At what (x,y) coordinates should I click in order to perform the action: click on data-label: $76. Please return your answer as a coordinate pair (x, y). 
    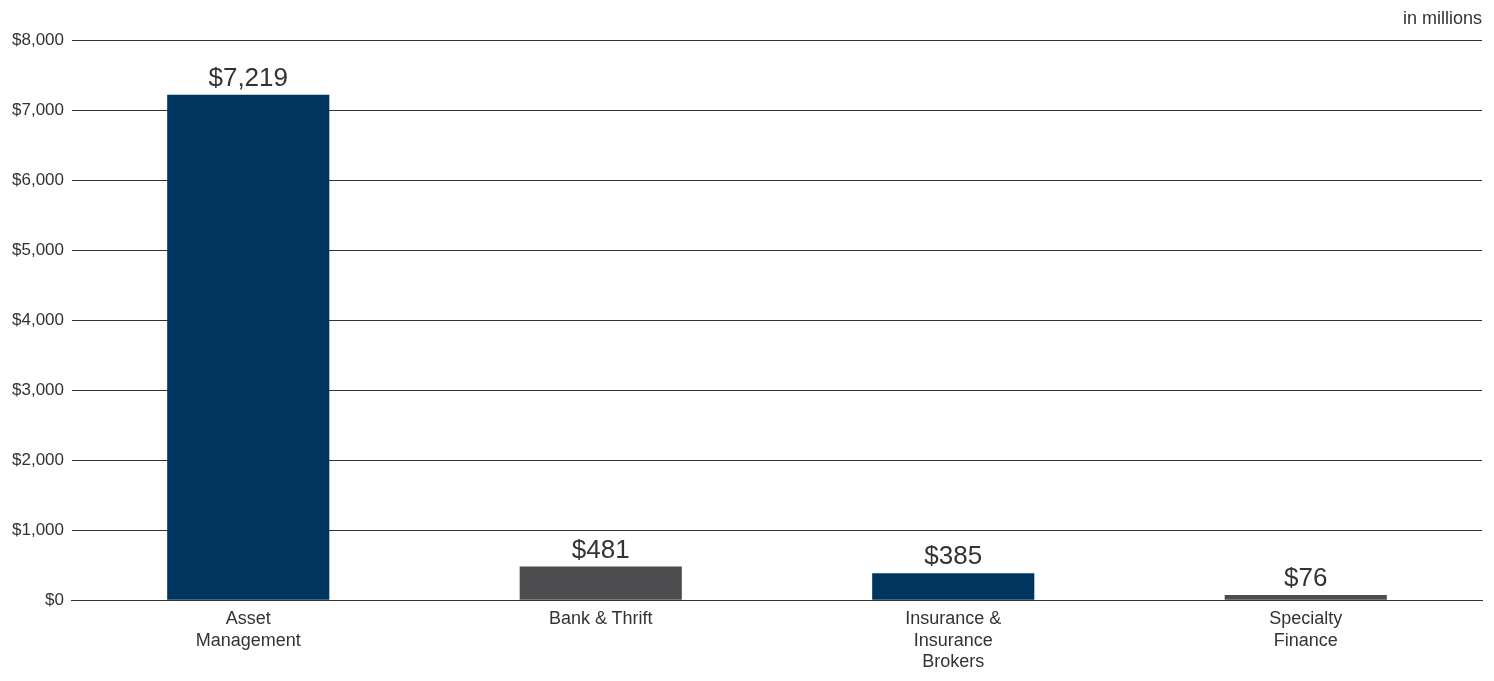
    Looking at the image, I should click on (1306, 577).